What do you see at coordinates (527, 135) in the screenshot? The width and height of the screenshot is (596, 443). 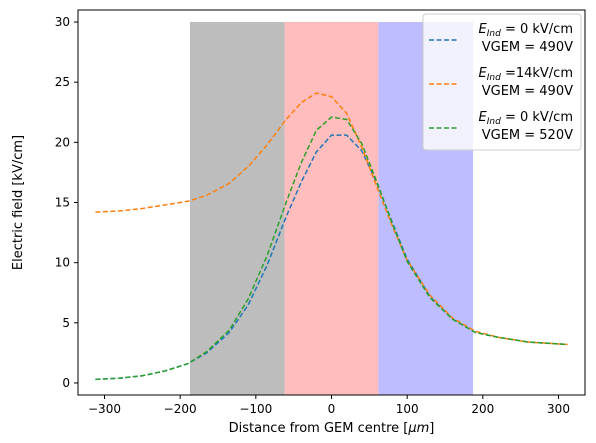 I see `legend-label-line2-2: VGEM = 520V` at bounding box center [527, 135].